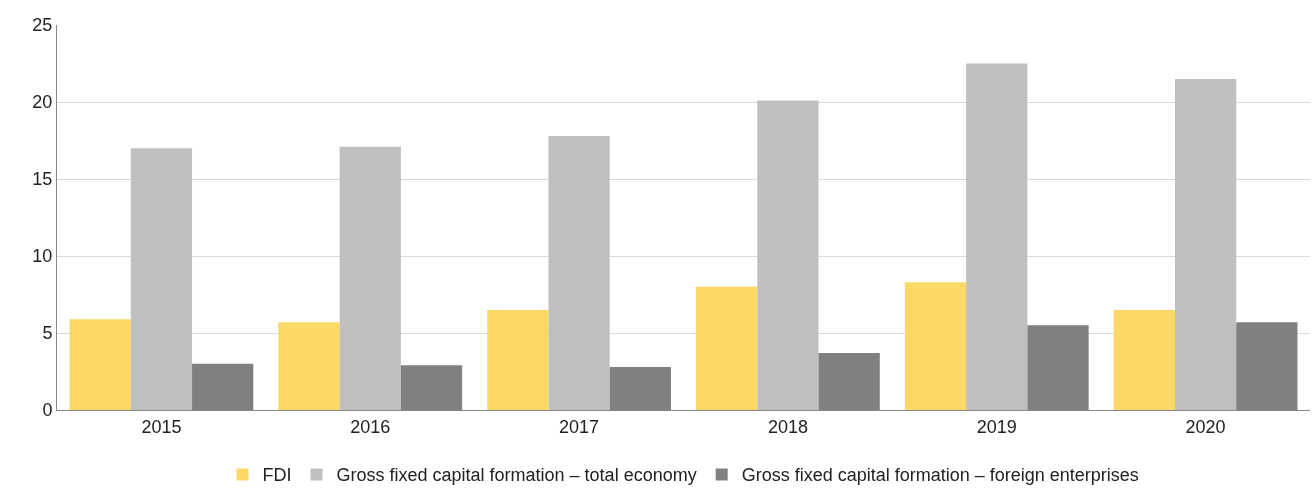  What do you see at coordinates (47, 410) in the screenshot?
I see `y-tick-label: 0` at bounding box center [47, 410].